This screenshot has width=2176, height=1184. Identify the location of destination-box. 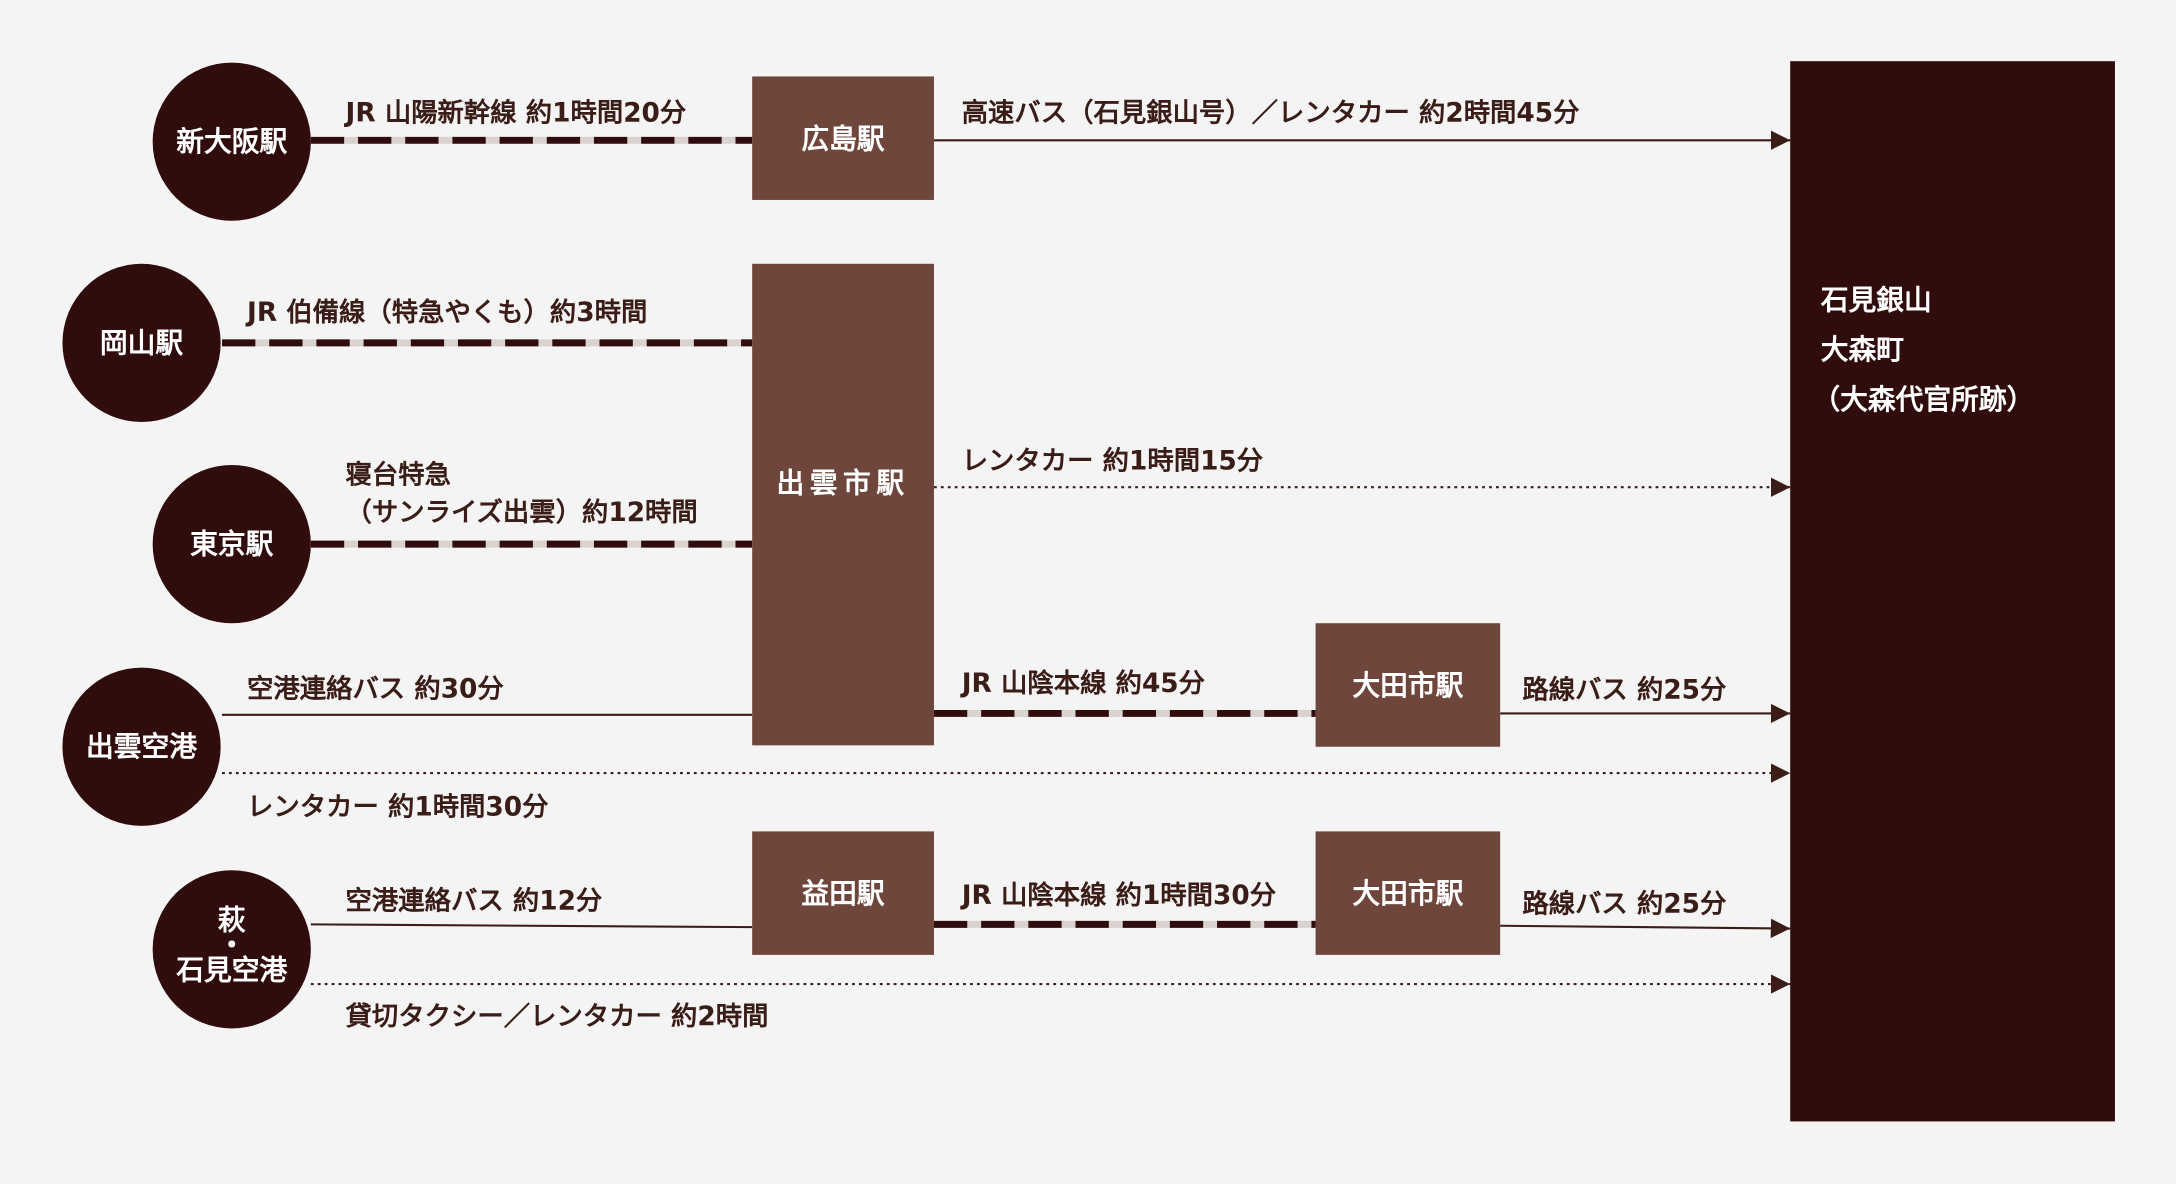
(1952, 591).